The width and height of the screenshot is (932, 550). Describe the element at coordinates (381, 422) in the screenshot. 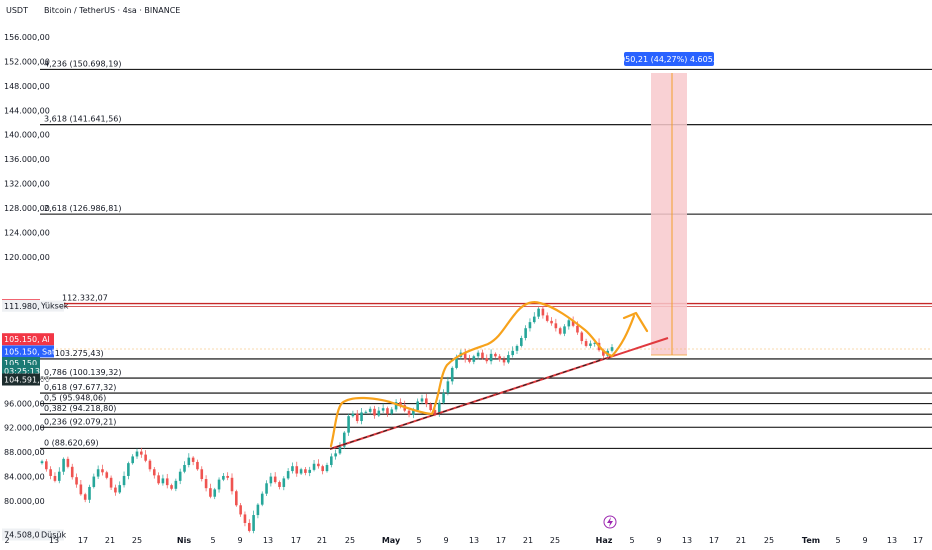

I see `orange-curve-left` at that location.